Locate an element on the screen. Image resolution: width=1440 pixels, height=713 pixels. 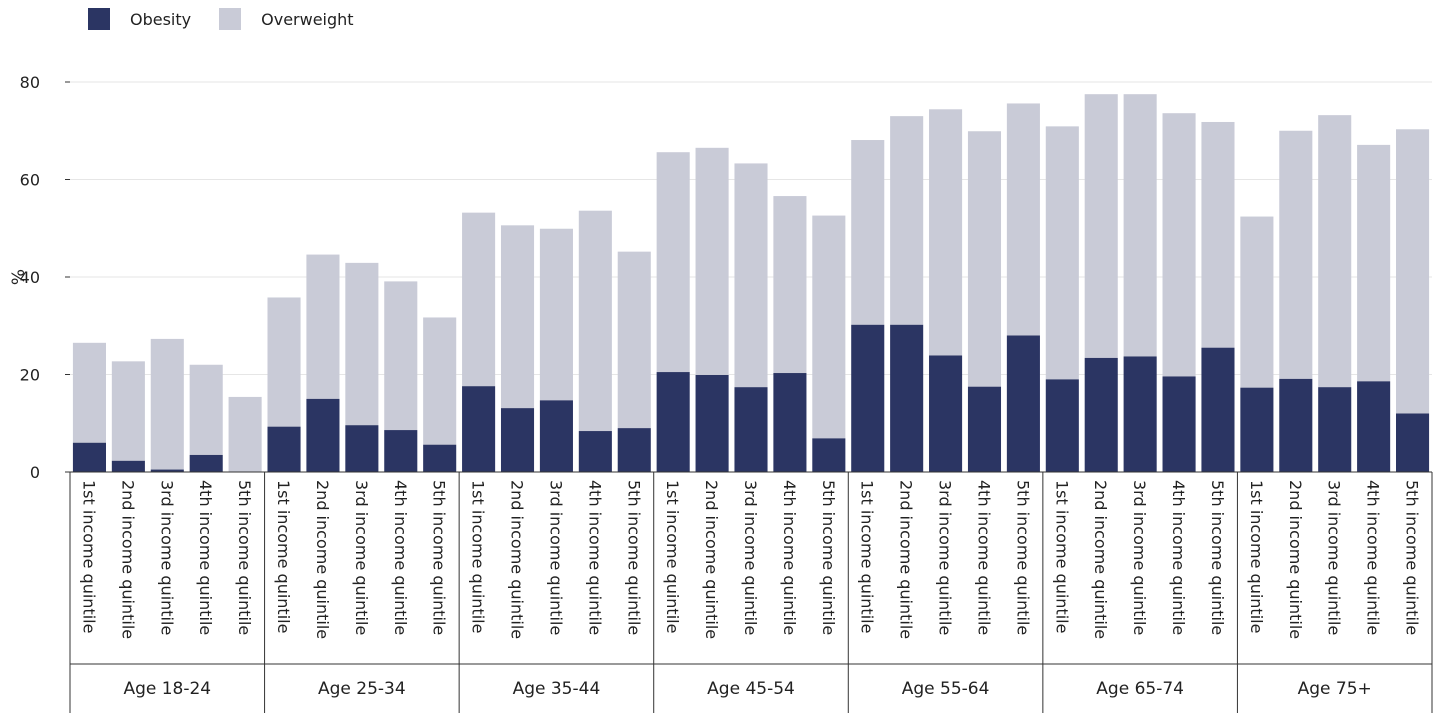
x-group-label: Age 75+ is located at coordinates (1335, 689).